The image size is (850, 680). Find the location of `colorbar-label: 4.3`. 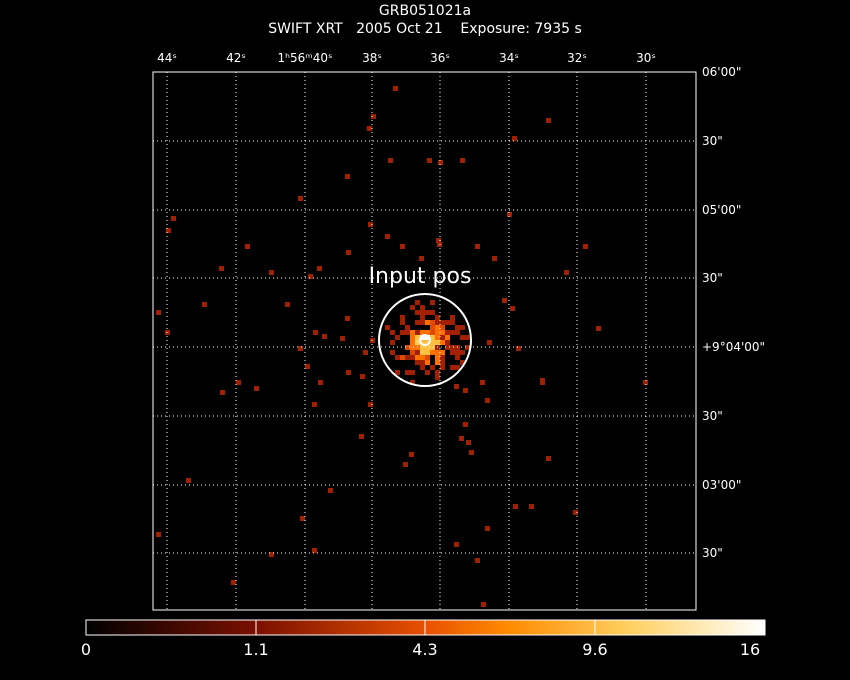

colorbar-label: 4.3 is located at coordinates (425, 649).